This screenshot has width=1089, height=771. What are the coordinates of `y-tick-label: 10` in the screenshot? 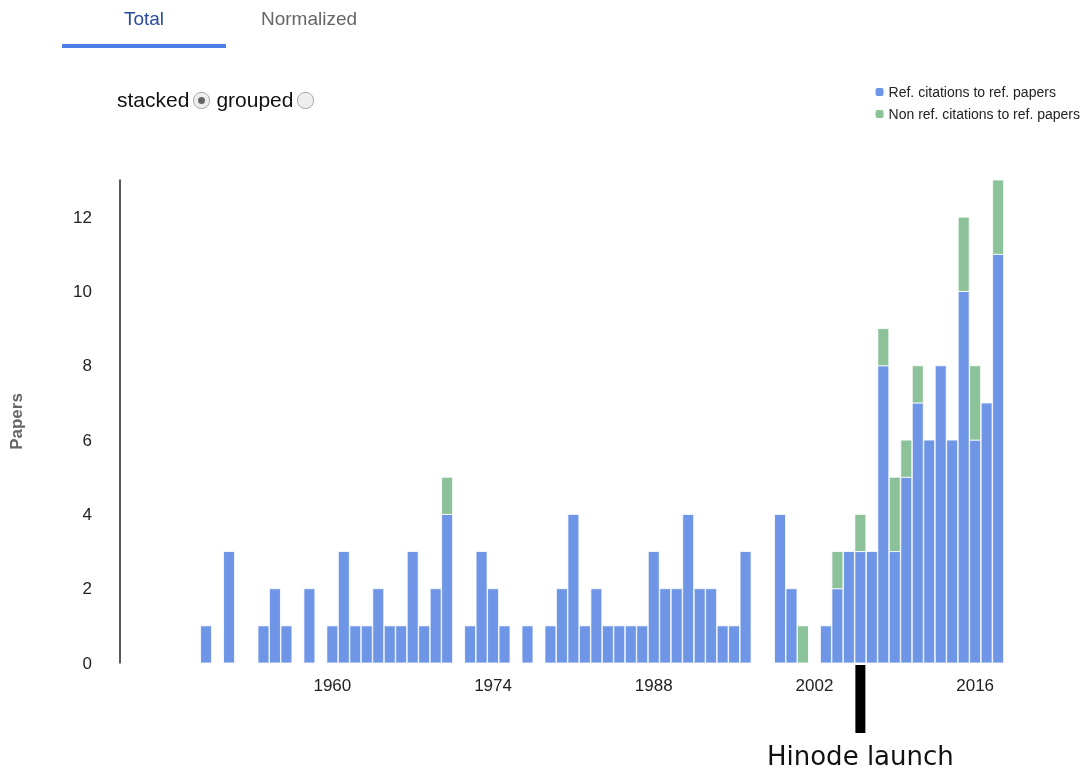 It's located at (82, 291).